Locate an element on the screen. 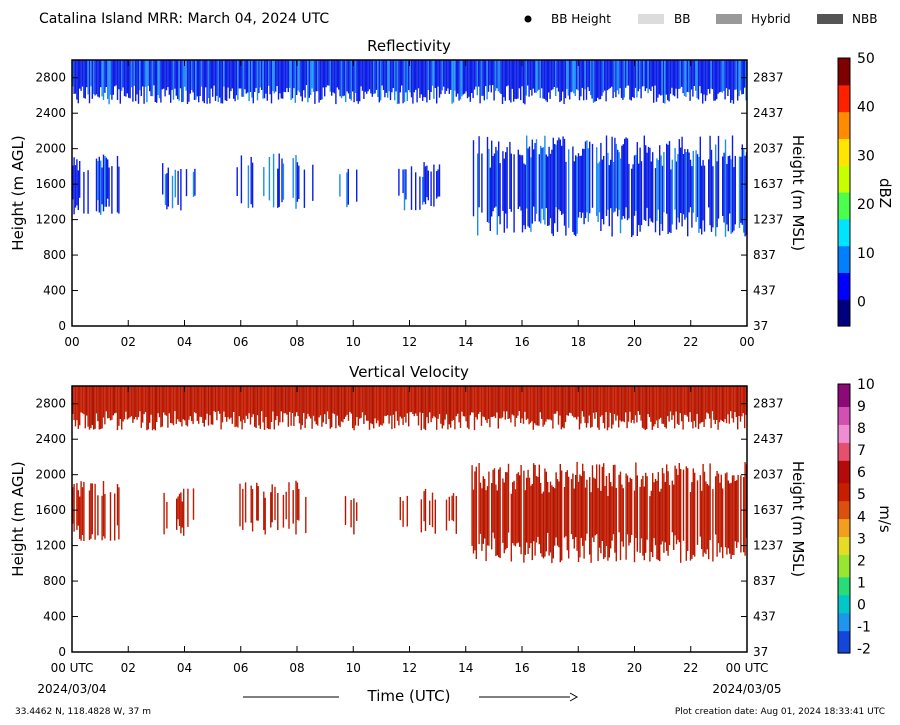 The height and width of the screenshot is (725, 900). reflectivity-ylabel: Height (m AGL) is located at coordinates (18, 192).